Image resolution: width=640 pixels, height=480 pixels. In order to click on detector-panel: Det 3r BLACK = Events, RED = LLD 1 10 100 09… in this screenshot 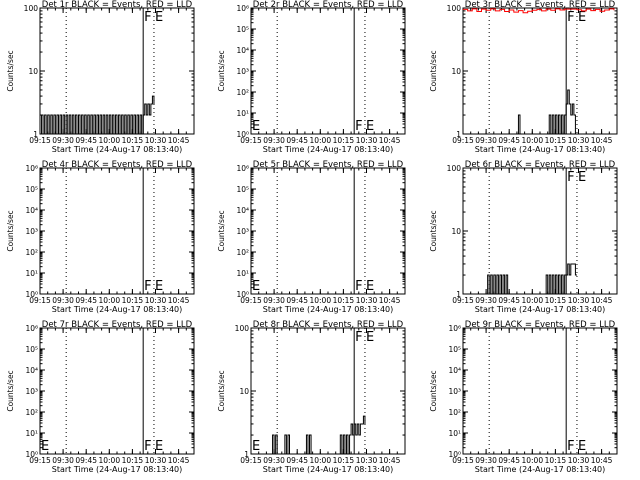, I will do `click(523, 77)`.